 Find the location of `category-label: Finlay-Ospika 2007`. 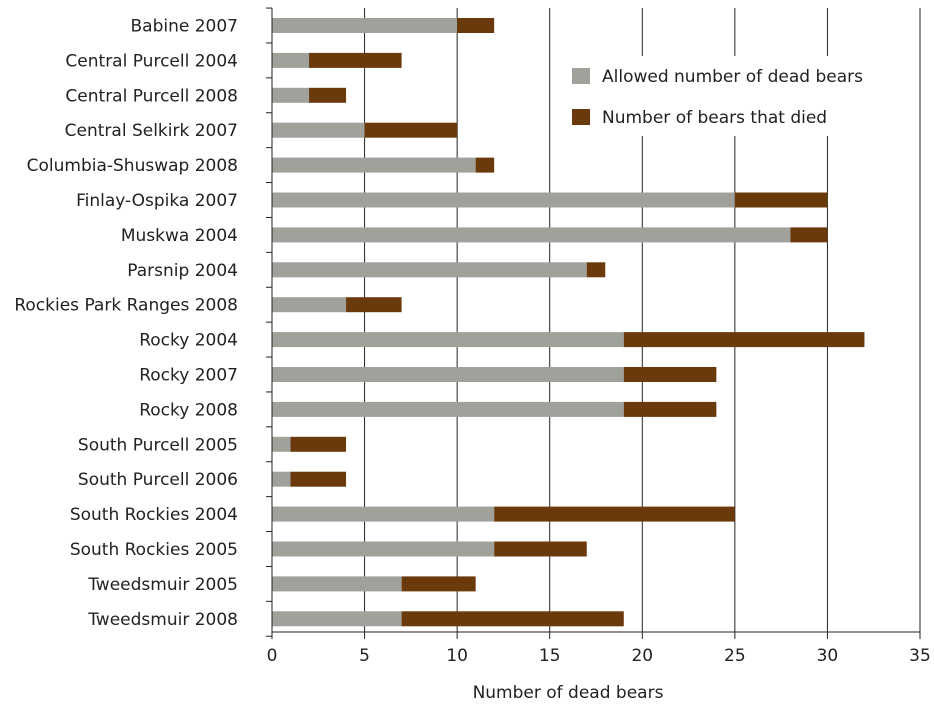

category-label: Finlay-Ospika 2007 is located at coordinates (157, 201).